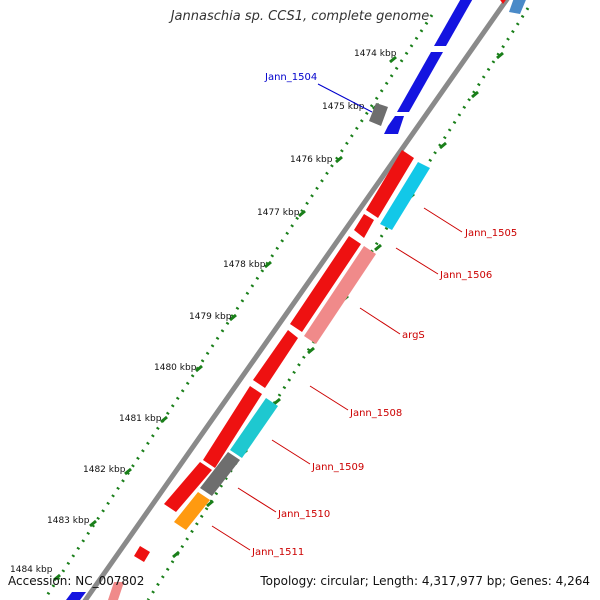 The height and width of the screenshot is (600, 600). Describe the element at coordinates (278, 213) in the screenshot. I see `kbp-tick-label: 1477 kbp` at that location.